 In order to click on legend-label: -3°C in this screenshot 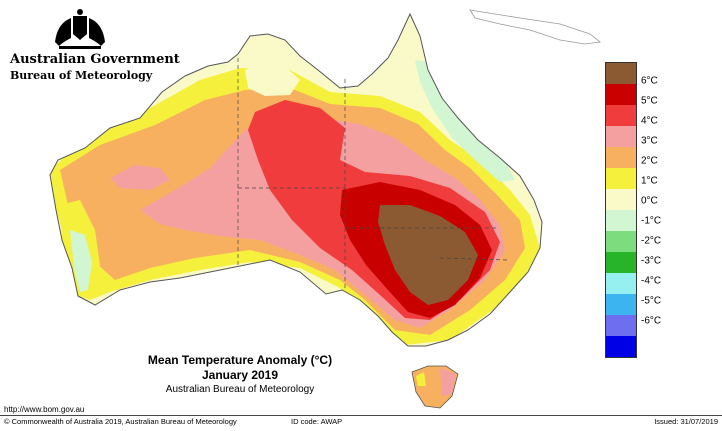, I will do `click(651, 261)`.